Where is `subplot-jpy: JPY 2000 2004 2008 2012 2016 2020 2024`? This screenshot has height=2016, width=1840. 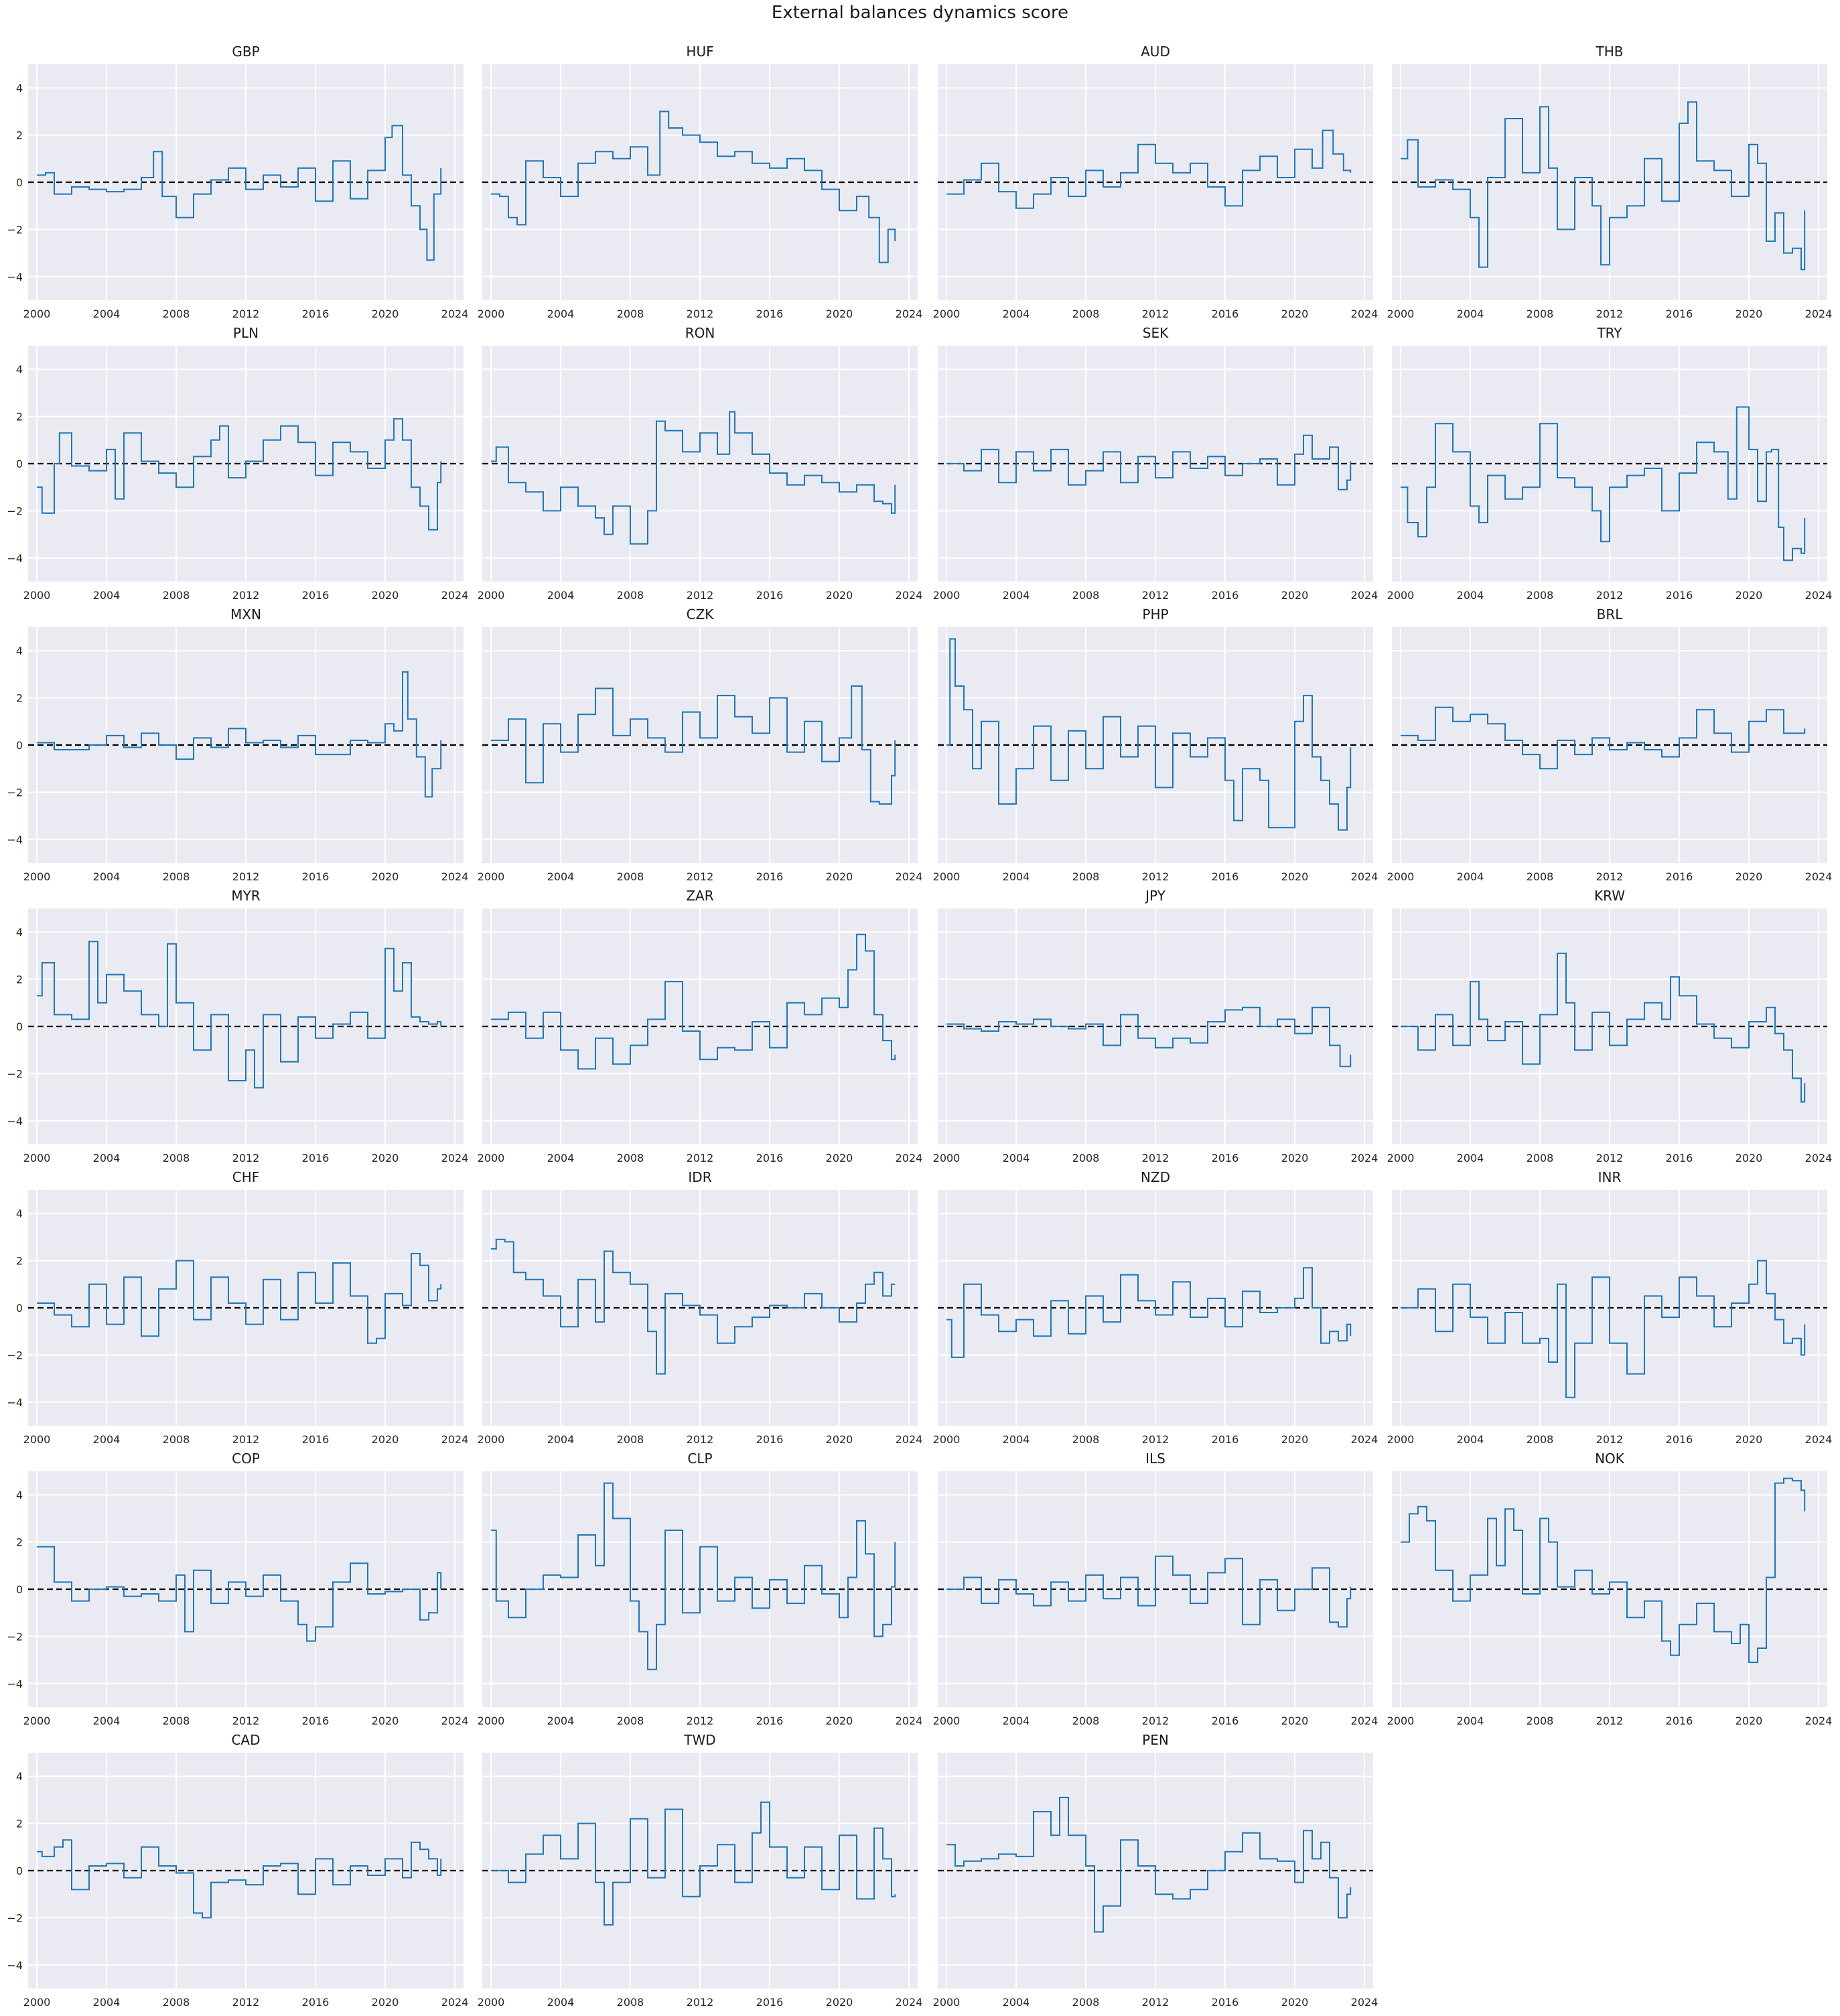 subplot-jpy: JPY 2000 2004 2008 2012 2016 2020 2024 is located at coordinates (1155, 1026).